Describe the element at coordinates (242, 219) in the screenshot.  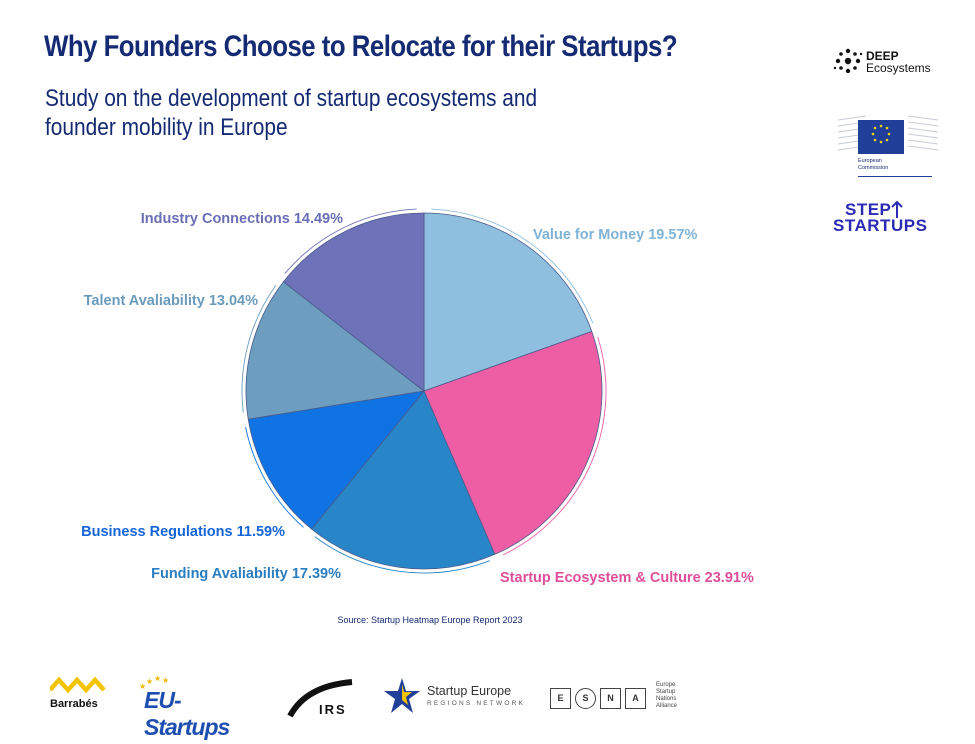
I see `label-industry-connections: Industry Connections 14.49%` at that location.